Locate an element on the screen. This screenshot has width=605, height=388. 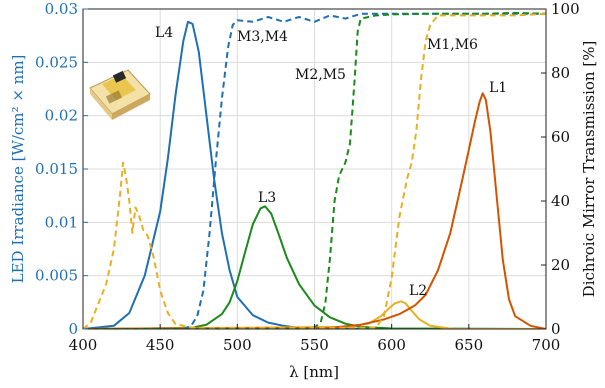
x-tick-label: 500 is located at coordinates (237, 345).